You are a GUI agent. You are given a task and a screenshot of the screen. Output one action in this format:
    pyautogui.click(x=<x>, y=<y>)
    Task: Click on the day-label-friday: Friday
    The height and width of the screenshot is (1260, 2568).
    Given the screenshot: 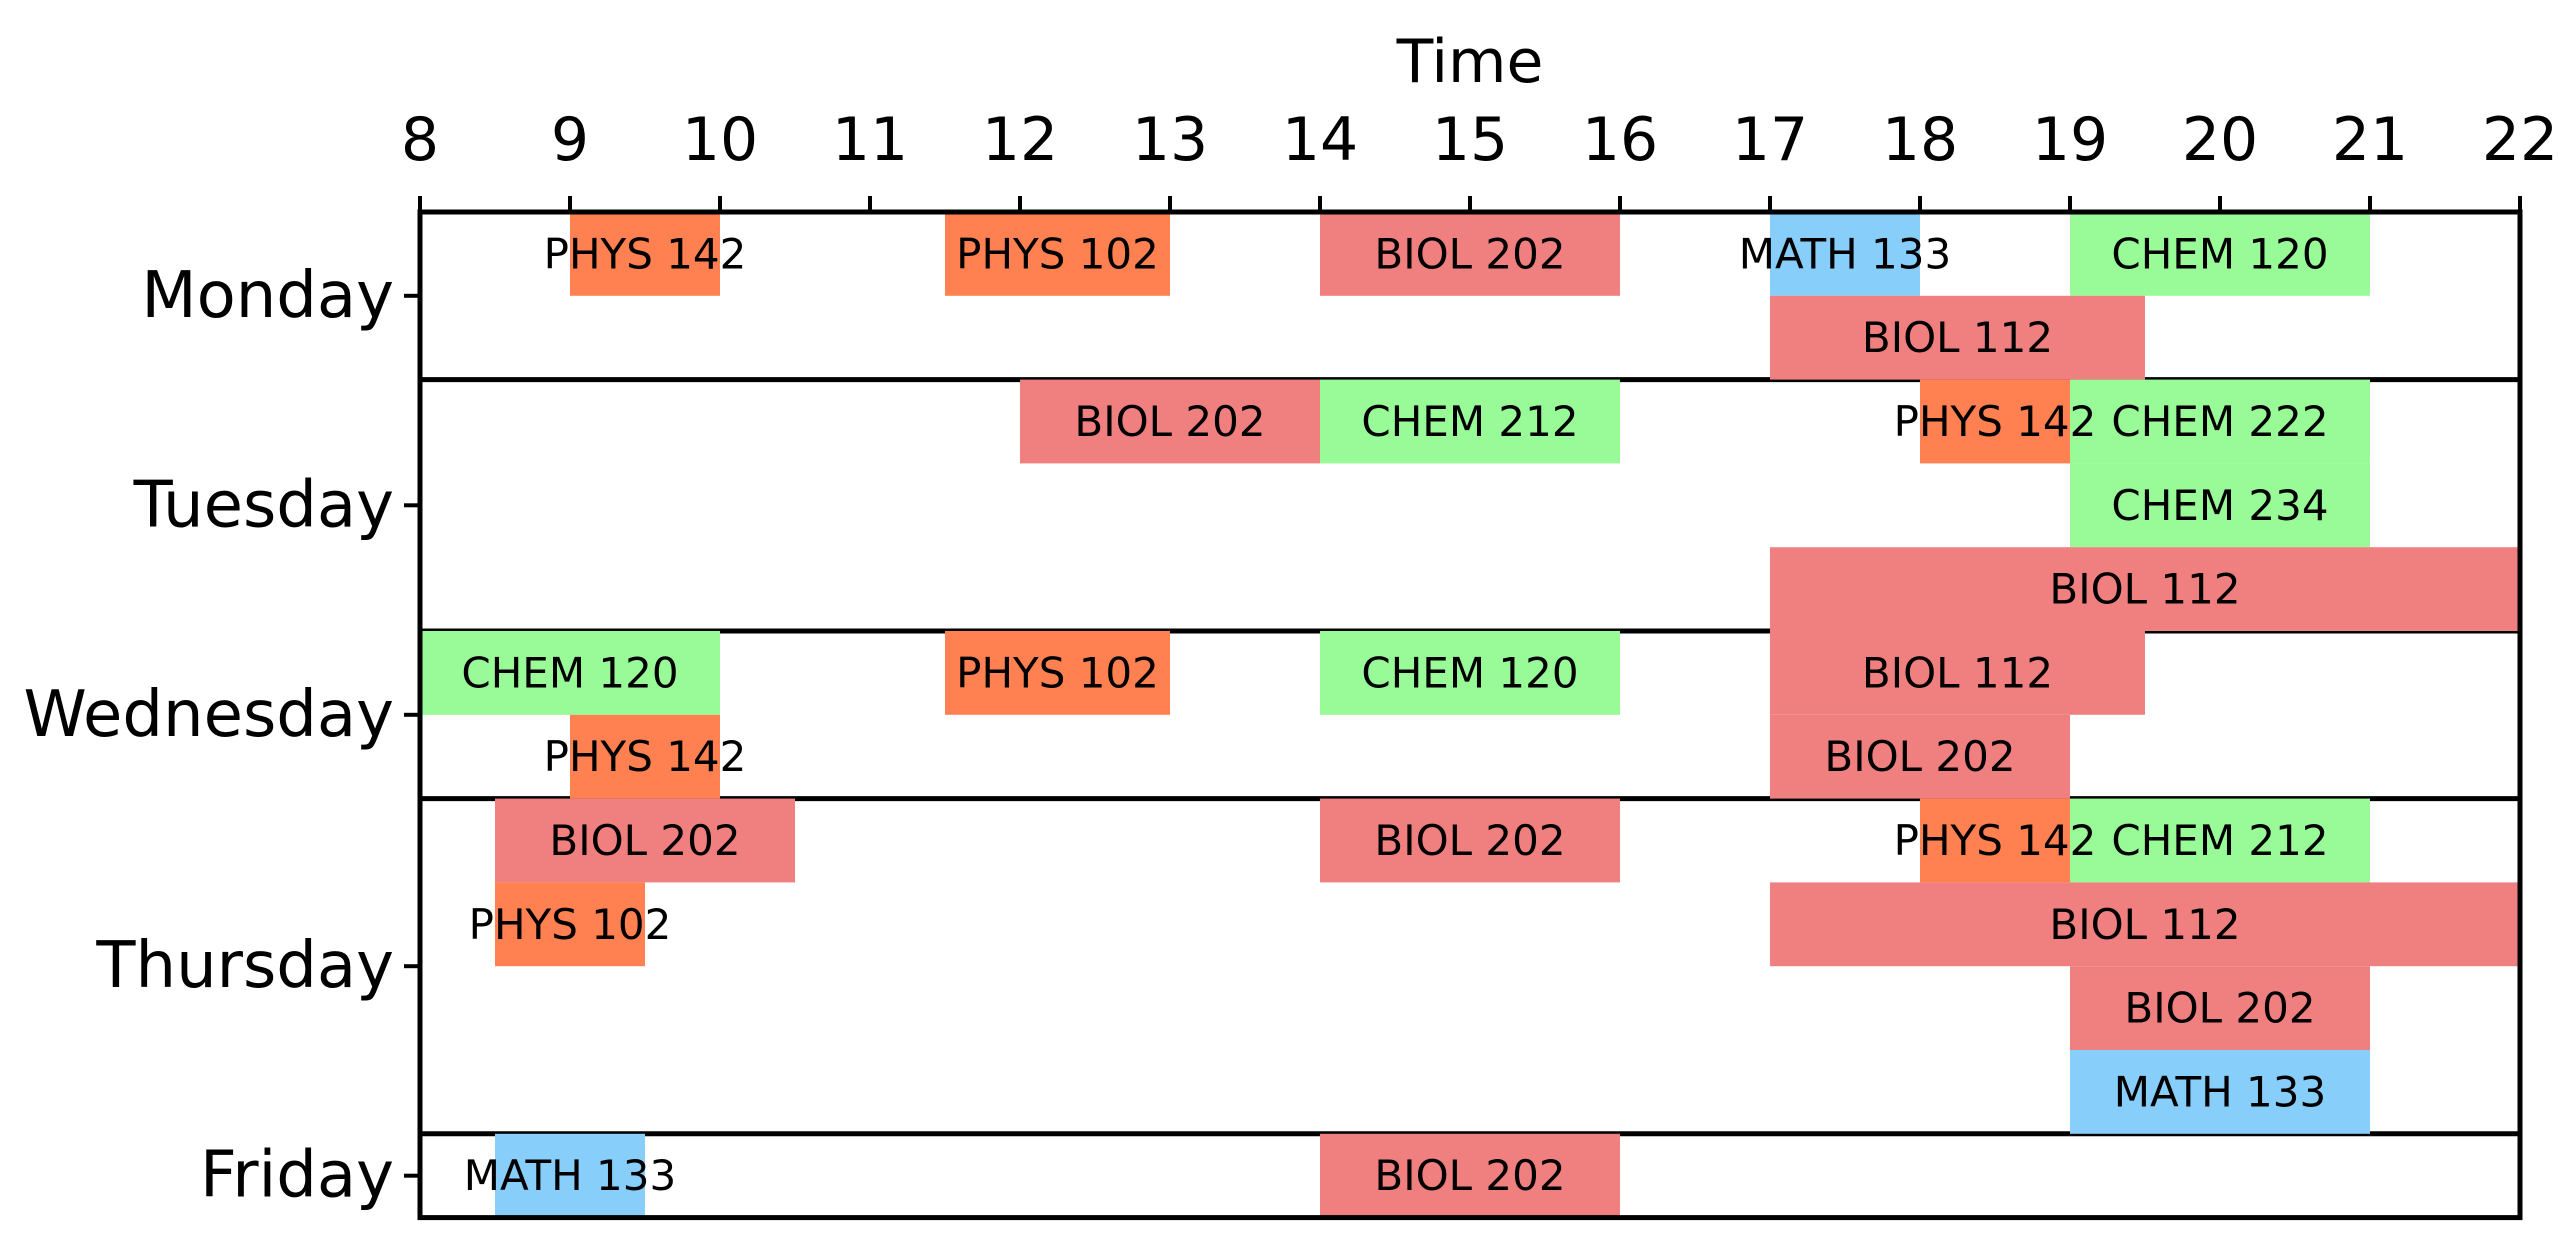 What is the action you would take?
    pyautogui.click(x=297, y=1176)
    